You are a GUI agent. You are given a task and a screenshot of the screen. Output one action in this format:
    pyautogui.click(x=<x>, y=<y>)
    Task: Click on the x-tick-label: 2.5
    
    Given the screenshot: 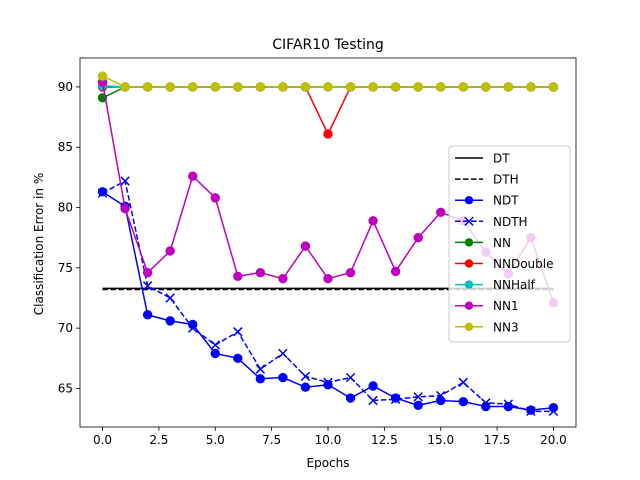 What is the action you would take?
    pyautogui.click(x=158, y=440)
    